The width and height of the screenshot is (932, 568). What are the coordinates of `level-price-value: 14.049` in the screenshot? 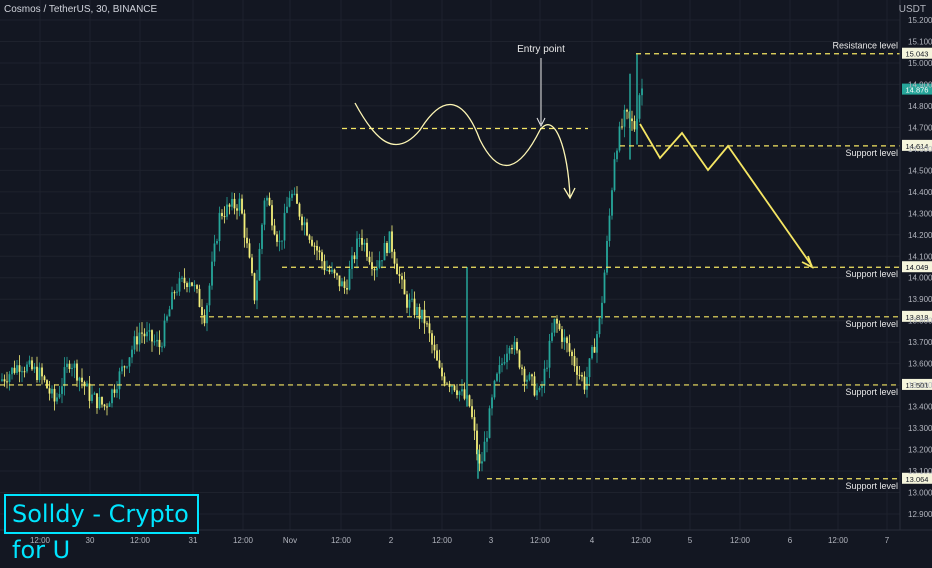 It's located at (917, 267).